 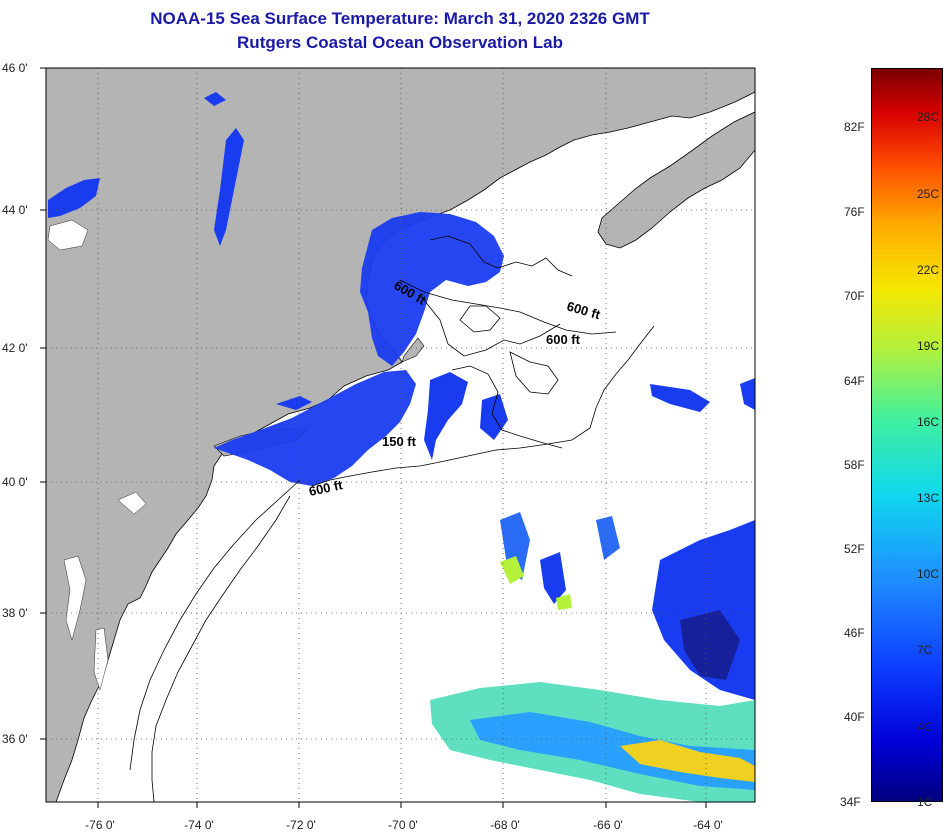 I want to click on temperature-colorbar, so click(x=907, y=435).